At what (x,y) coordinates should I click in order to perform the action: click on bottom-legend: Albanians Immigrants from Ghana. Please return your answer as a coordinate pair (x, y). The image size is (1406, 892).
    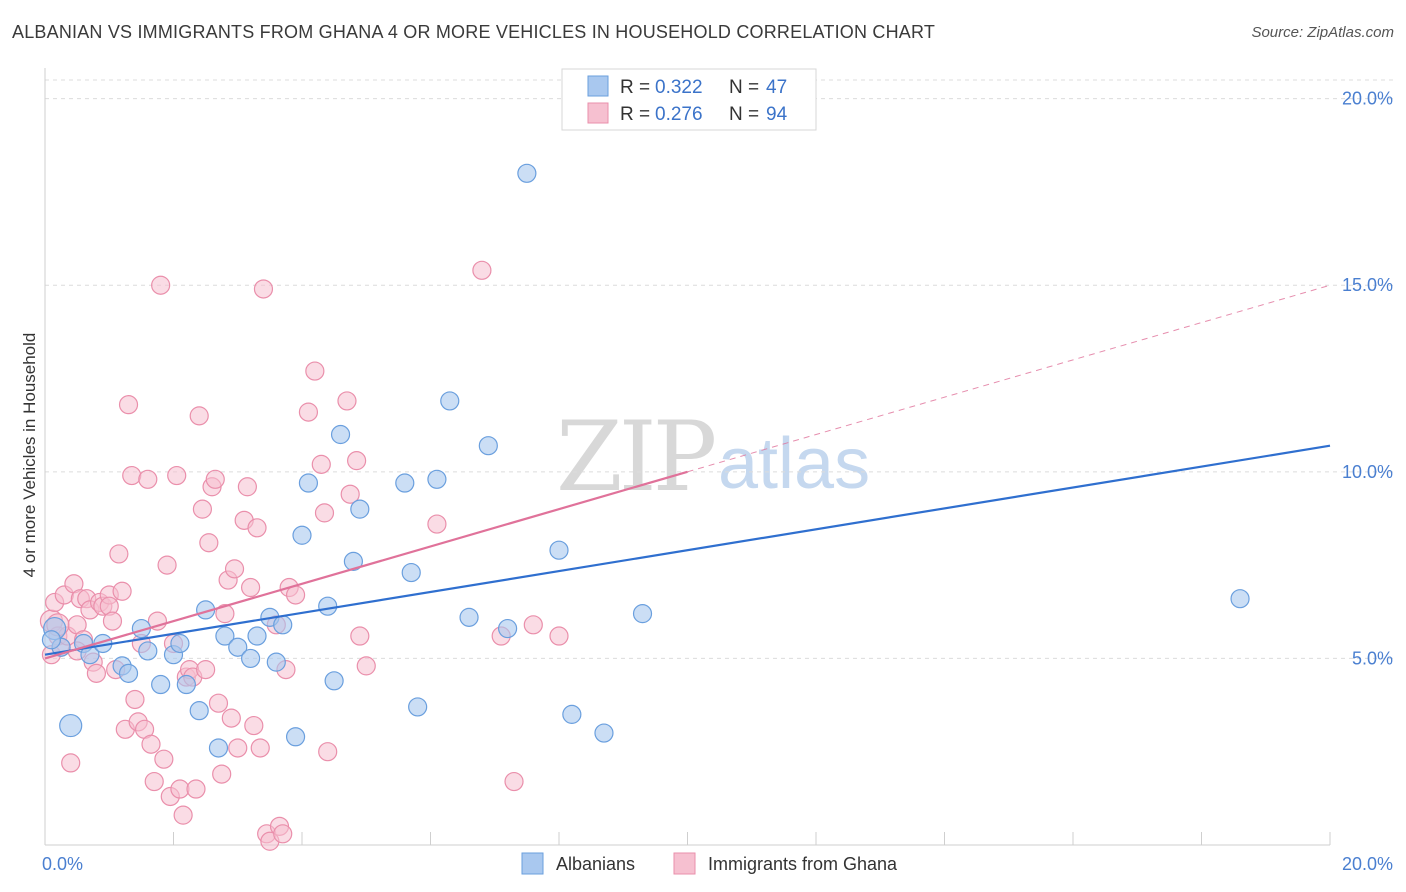
    Looking at the image, I should click on (709, 863).